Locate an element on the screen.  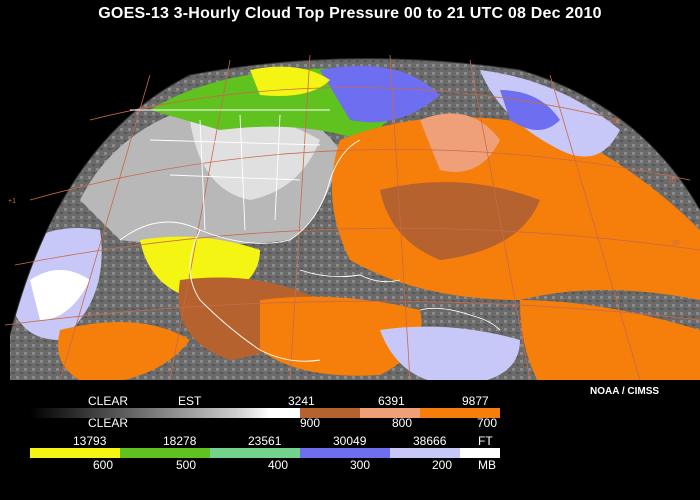
legend-height-ft: 18278 is located at coordinates (180, 441).